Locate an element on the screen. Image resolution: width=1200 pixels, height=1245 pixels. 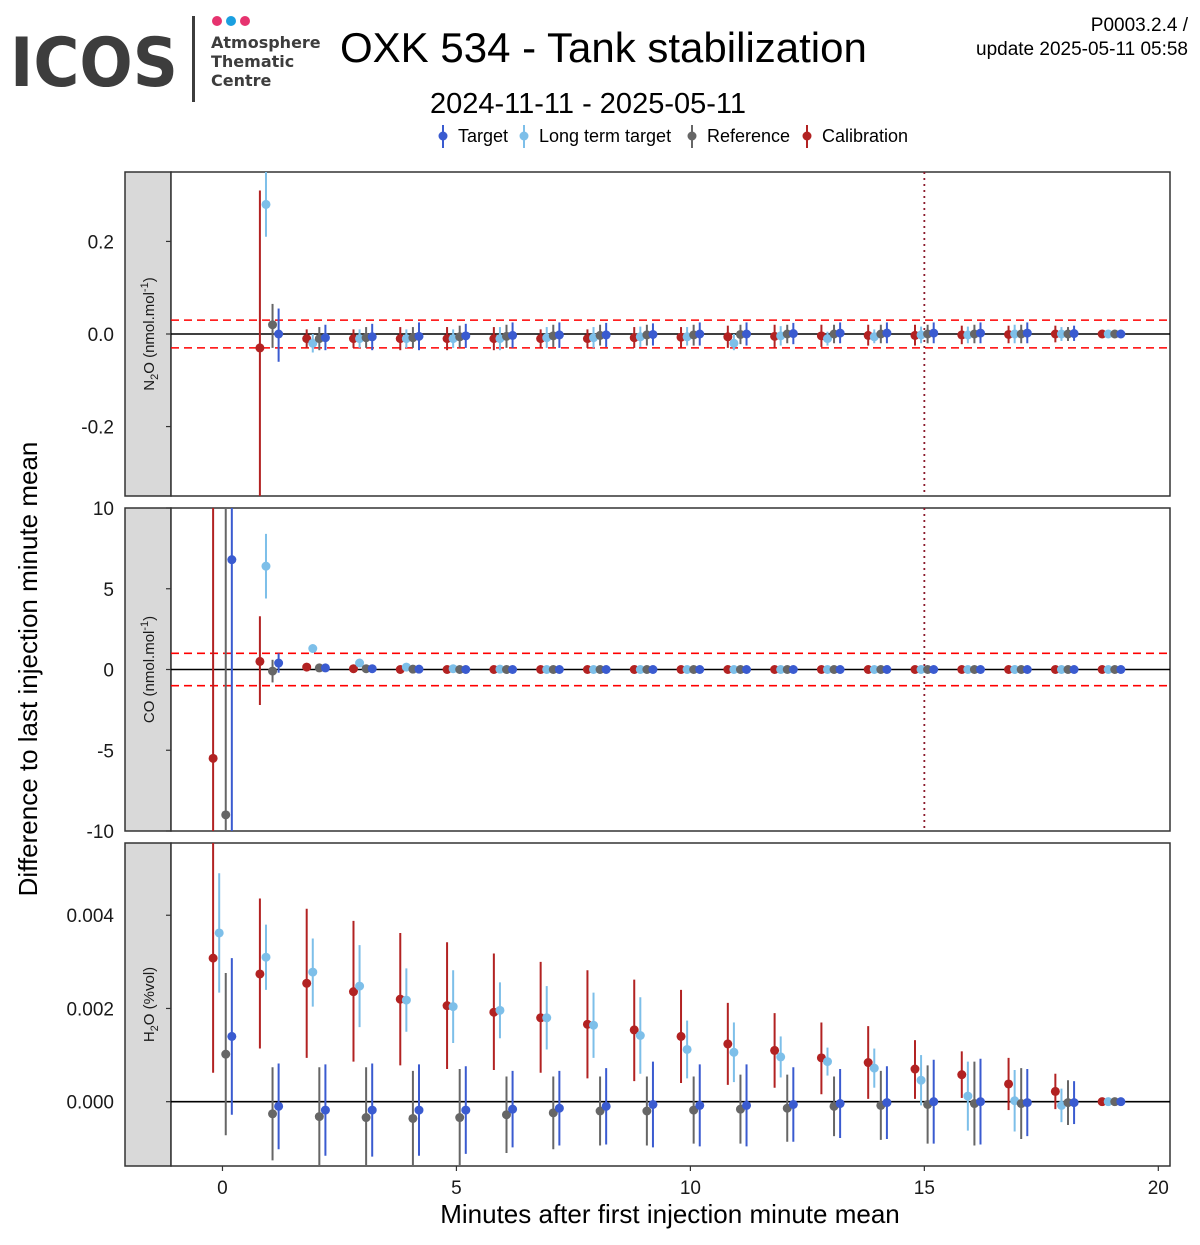
legend-item: Target is located at coordinates (473, 136).